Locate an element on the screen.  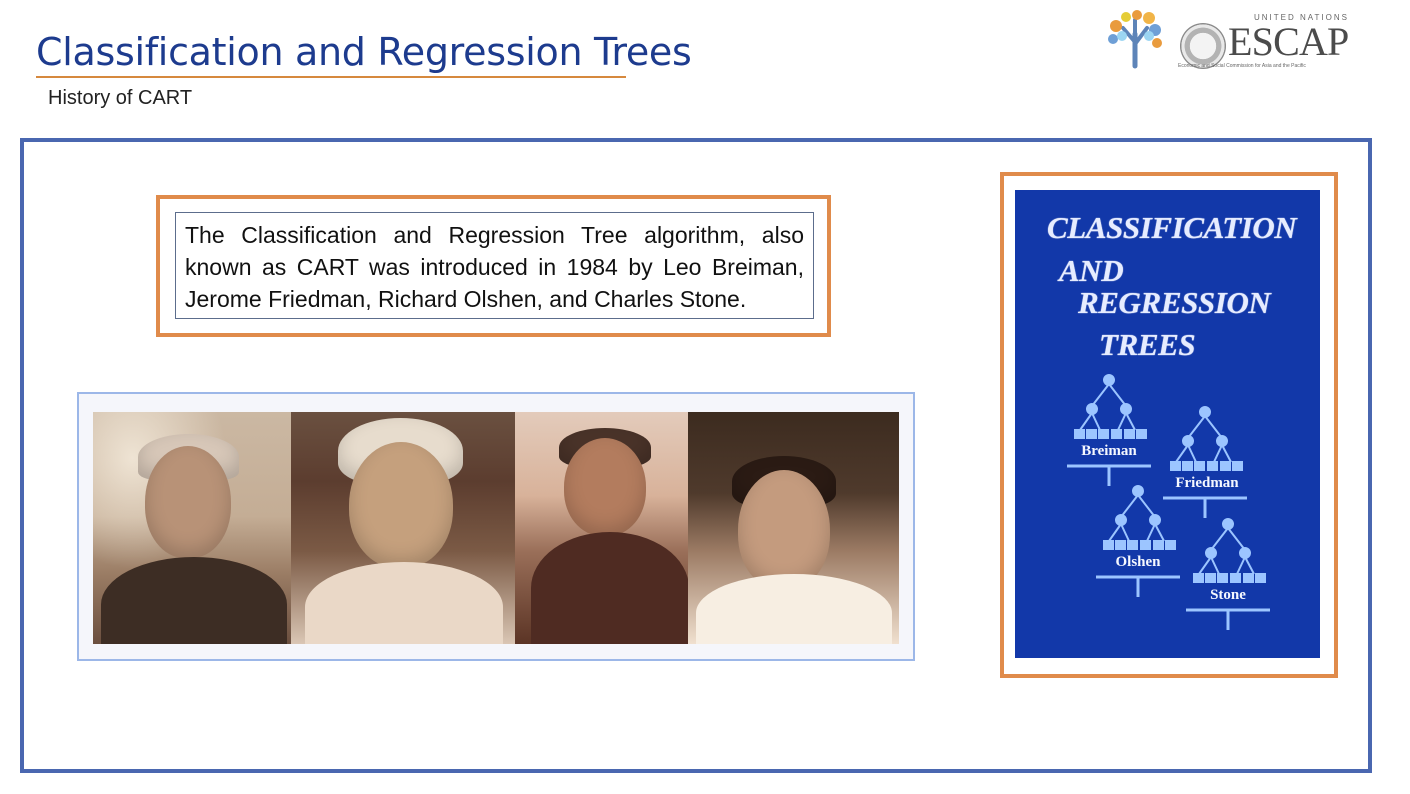
tree-logo-icon is located at coordinates (1135, 39).